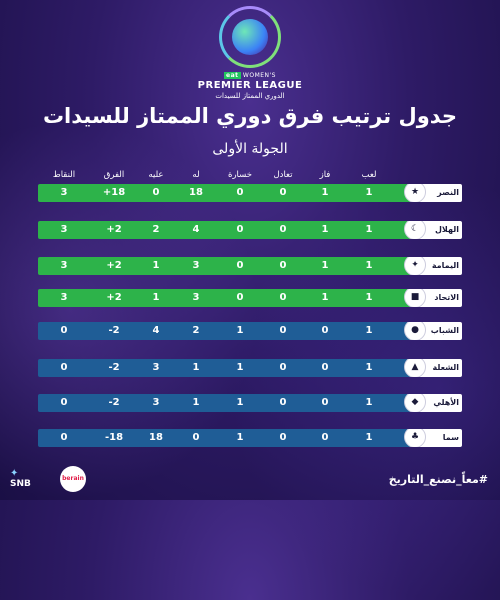 The image size is (500, 600). What do you see at coordinates (415, 403) in the screenshot?
I see `team-crest-icon: ◆` at bounding box center [415, 403].